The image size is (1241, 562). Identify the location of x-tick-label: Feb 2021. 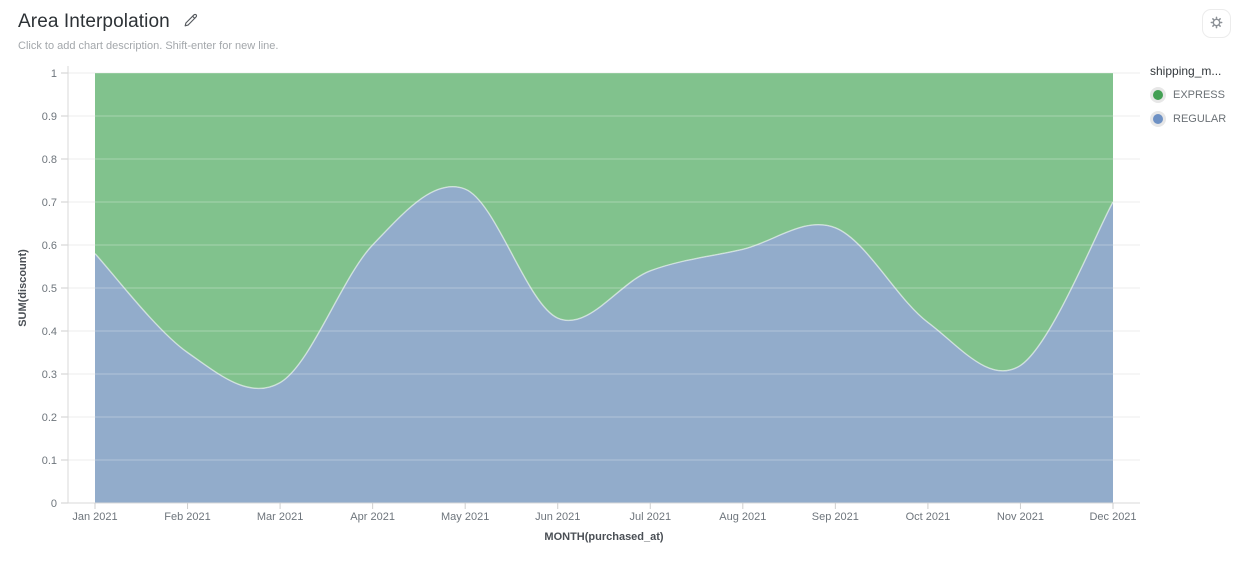
(187, 517).